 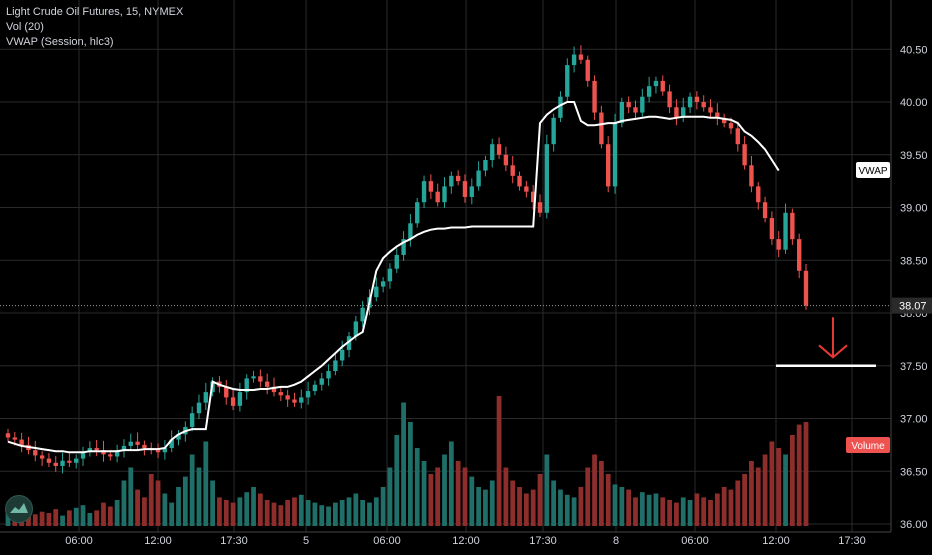 What do you see at coordinates (19, 509) in the screenshot?
I see `tradingview-logo-icon` at bounding box center [19, 509].